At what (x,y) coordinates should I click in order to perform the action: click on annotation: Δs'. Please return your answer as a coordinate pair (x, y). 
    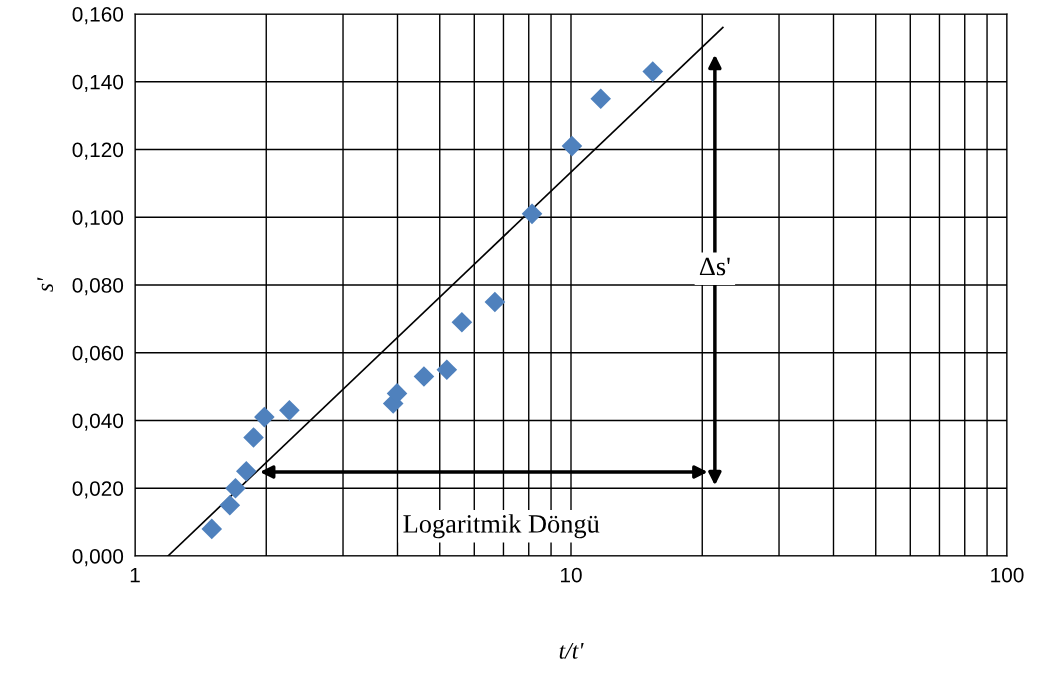
    Looking at the image, I should click on (714, 266).